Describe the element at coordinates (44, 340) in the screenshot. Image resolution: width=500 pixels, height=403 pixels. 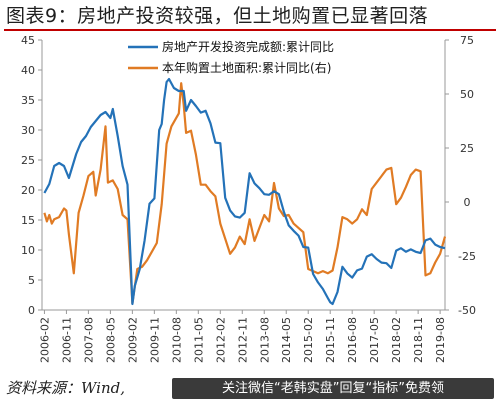
I see `x-tick-label: 2006-02` at that location.